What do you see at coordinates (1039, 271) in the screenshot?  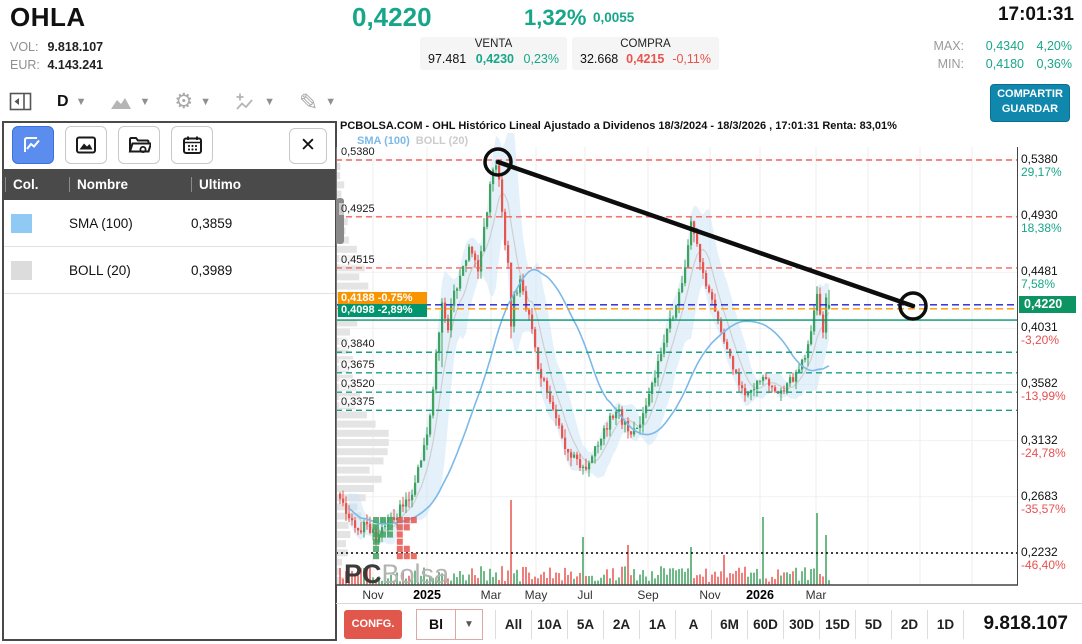 I see `tick-price: 0,4481` at bounding box center [1039, 271].